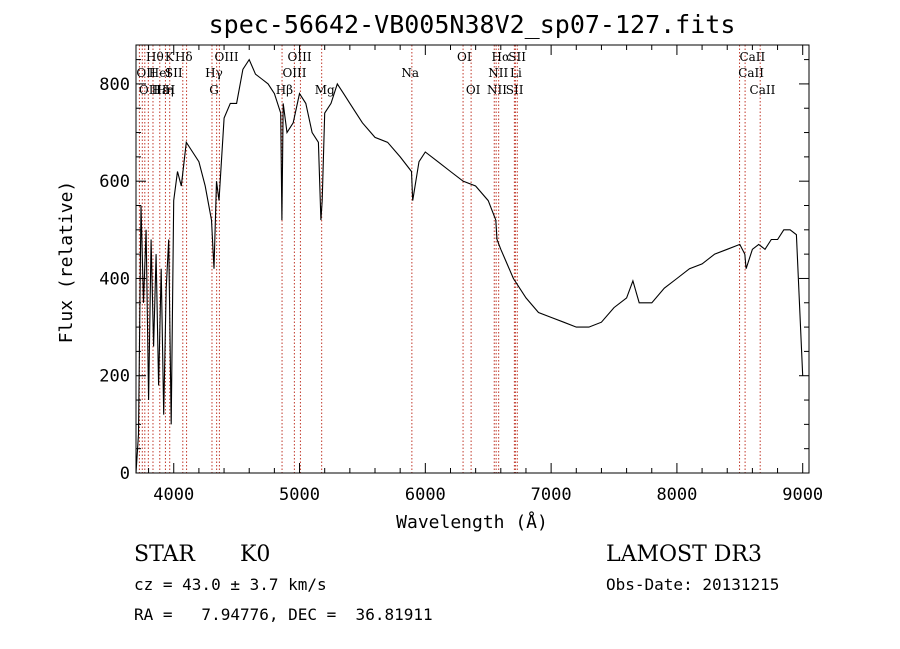 The height and width of the screenshot is (649, 900). What do you see at coordinates (125, 474) in the screenshot?
I see `y-tick-label: 0` at bounding box center [125, 474].